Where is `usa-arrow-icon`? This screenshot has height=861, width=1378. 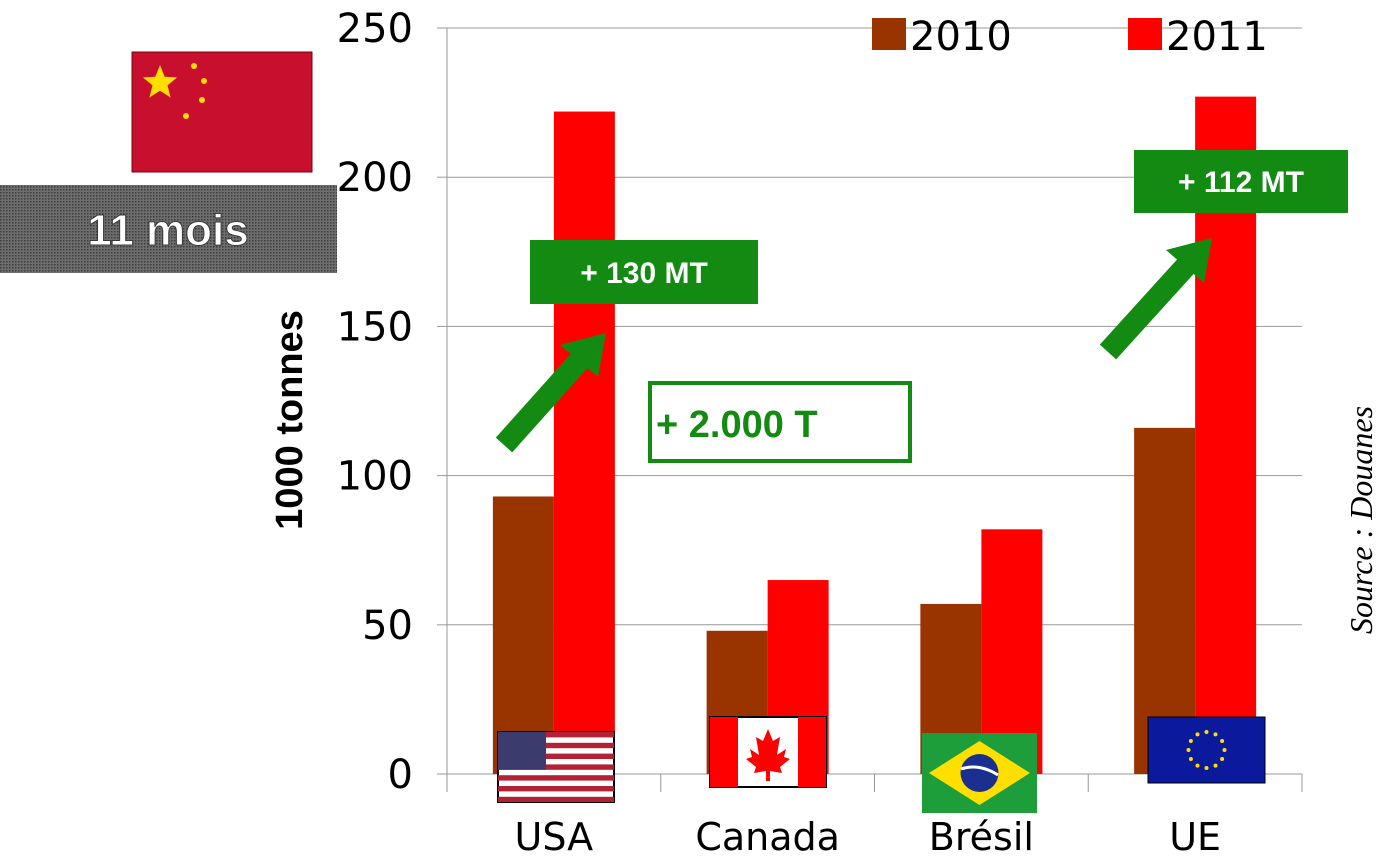 usa-arrow-icon is located at coordinates (542, 402).